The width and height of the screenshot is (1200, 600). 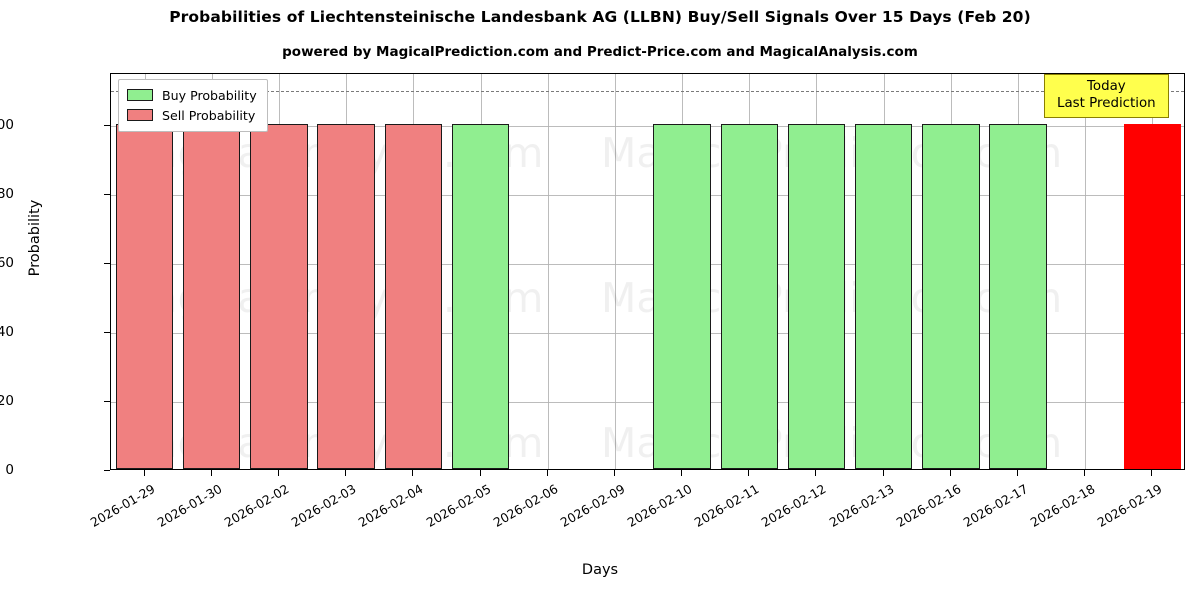 What do you see at coordinates (7, 124) in the screenshot?
I see `y-axis-tick-label: 100` at bounding box center [7, 124].